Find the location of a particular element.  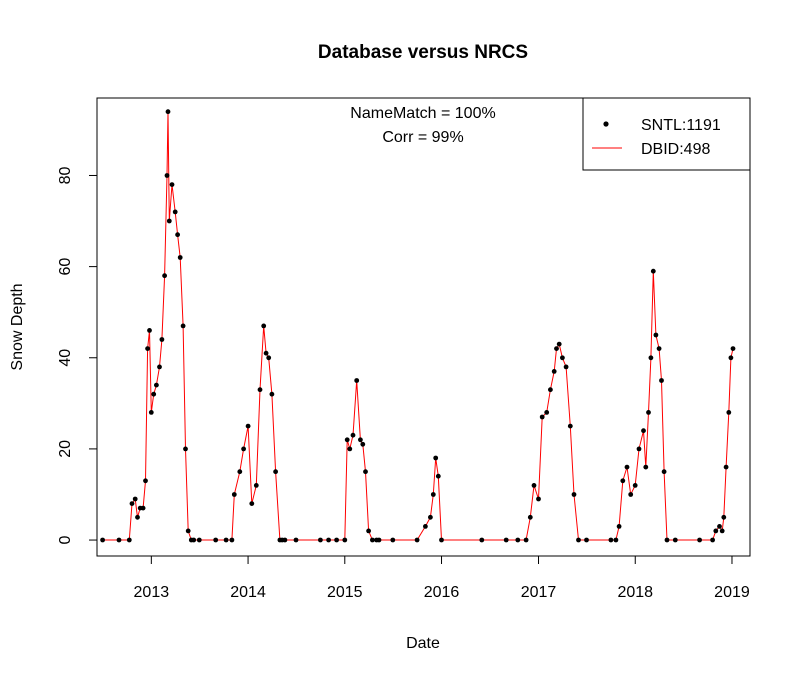

annotation-corr: Corr = 99% is located at coordinates (422, 137).